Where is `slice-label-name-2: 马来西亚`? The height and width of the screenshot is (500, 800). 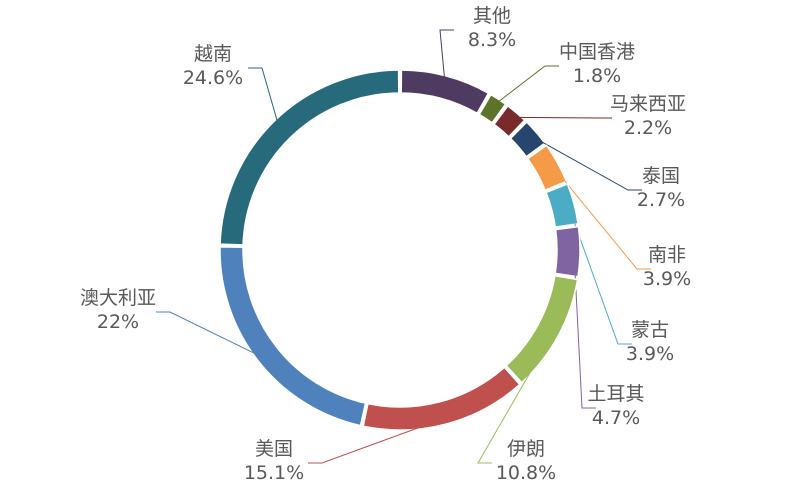
slice-label-name-2: 马来西亚 is located at coordinates (648, 104).